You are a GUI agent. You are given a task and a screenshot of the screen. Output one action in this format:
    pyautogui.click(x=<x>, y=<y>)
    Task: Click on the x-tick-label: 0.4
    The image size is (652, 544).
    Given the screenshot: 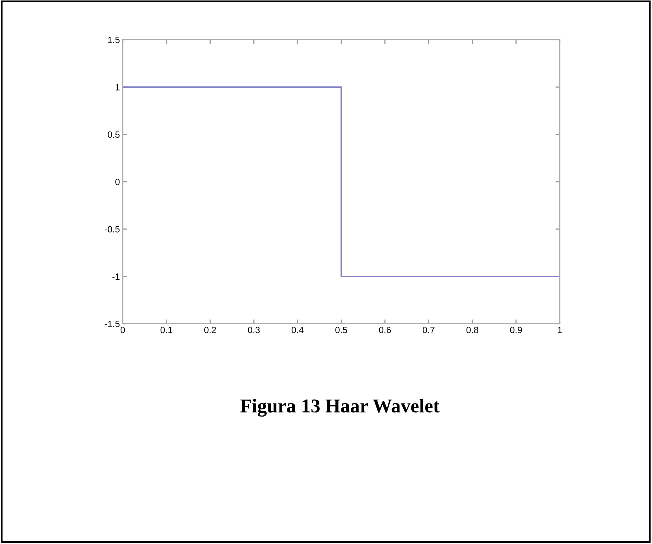 What is the action you would take?
    pyautogui.click(x=298, y=330)
    